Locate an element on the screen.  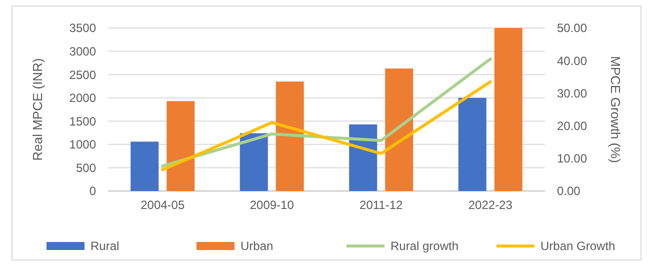
y-axis-title: Real MPCE (INR) is located at coordinates (37, 109).